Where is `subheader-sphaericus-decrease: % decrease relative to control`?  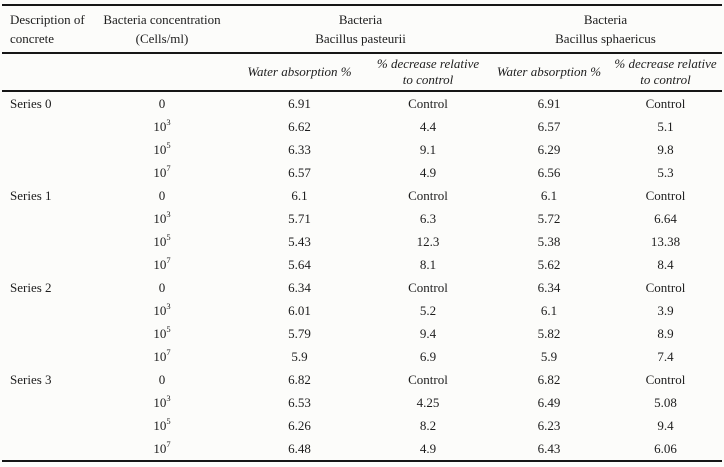
subheader-sphaericus-decrease: % decrease relative to control is located at coordinates (666, 72).